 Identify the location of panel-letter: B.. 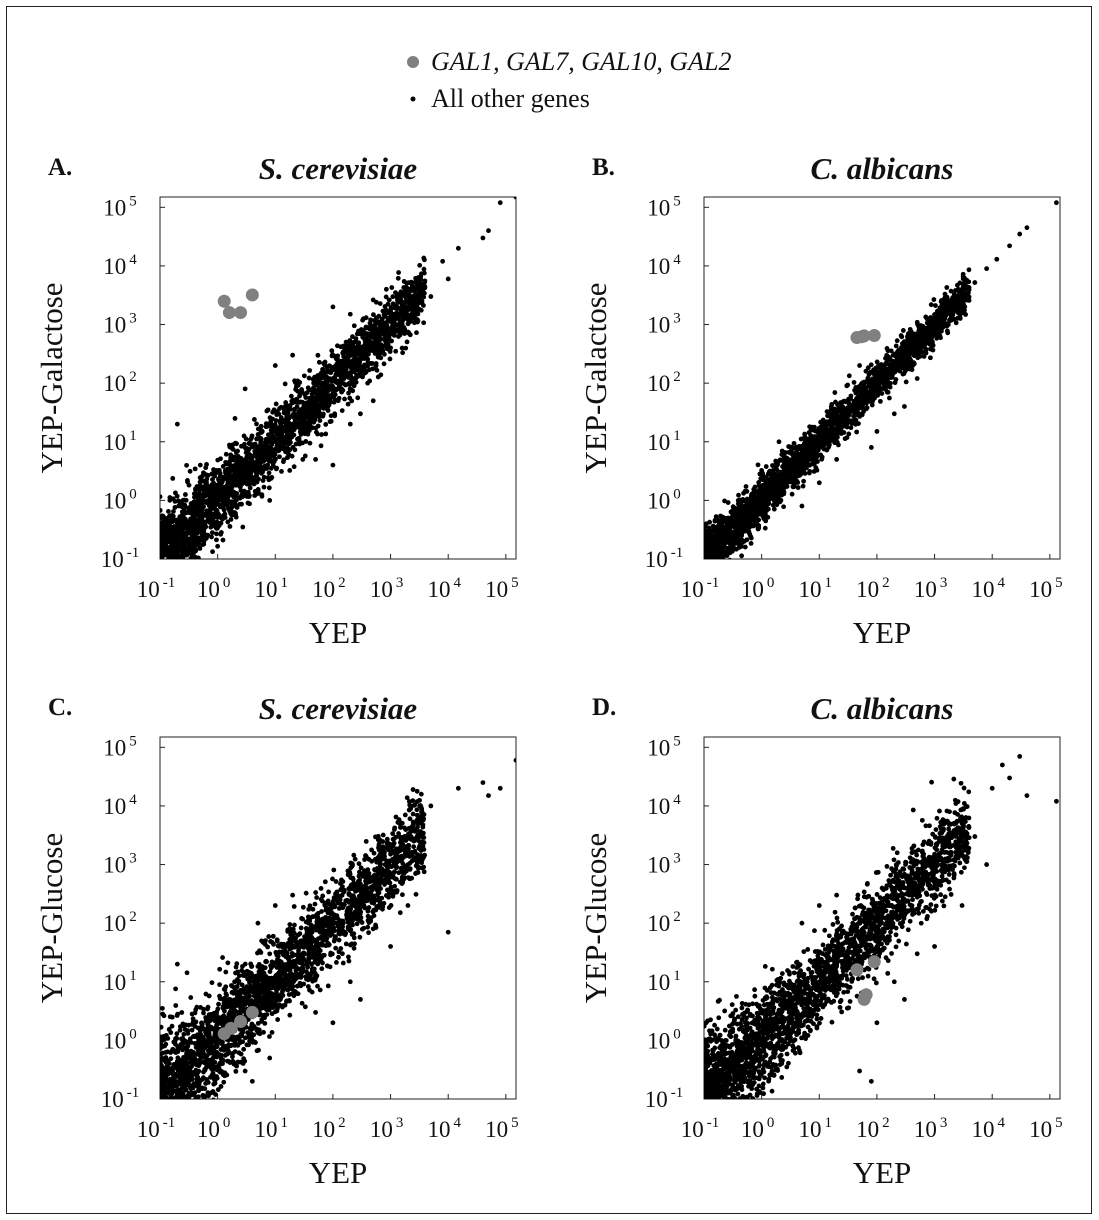
(603, 167).